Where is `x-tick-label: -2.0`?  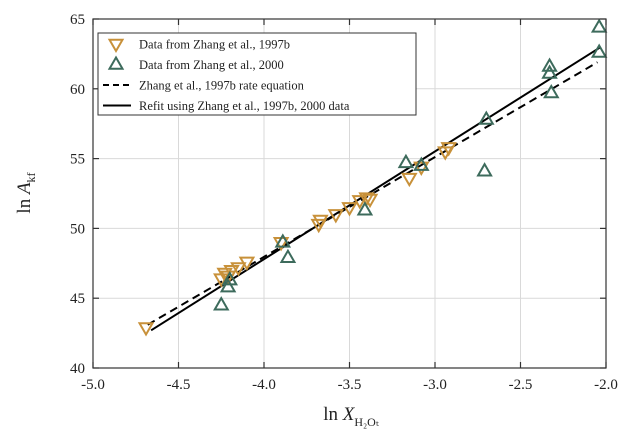
x-tick-label: -2.0 is located at coordinates (606, 385).